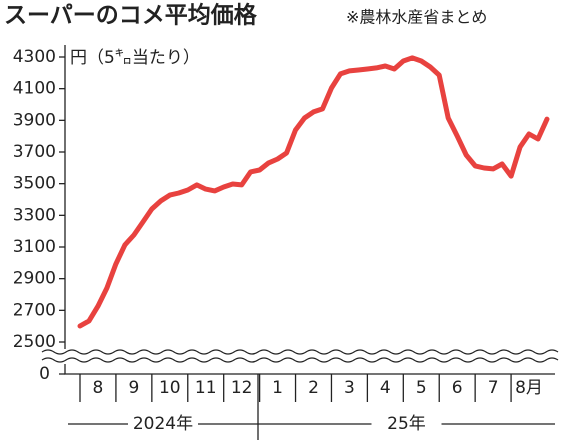 The image size is (563, 442). What do you see at coordinates (457, 388) in the screenshot?
I see `x-tick-label: 6` at bounding box center [457, 388].